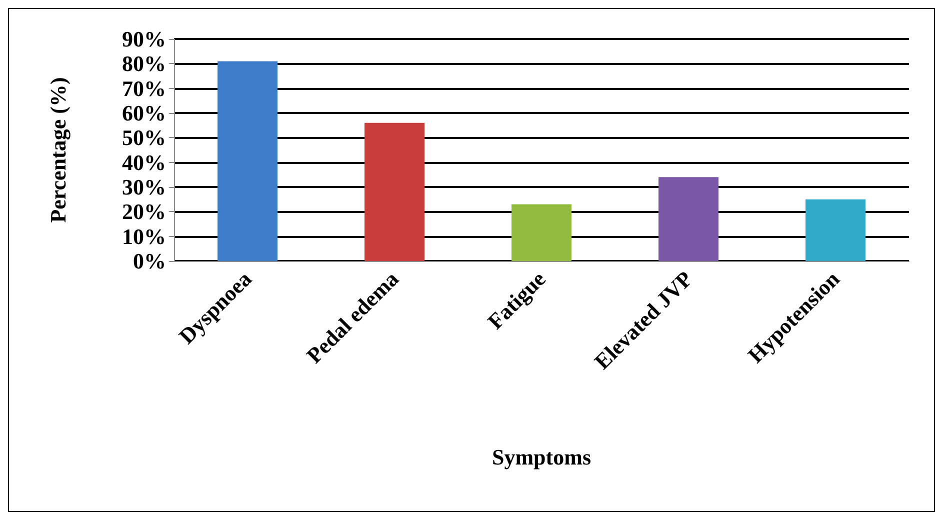 The height and width of the screenshot is (522, 945). What do you see at coordinates (144, 236) in the screenshot?
I see `y-tick-label: 10%` at bounding box center [144, 236].